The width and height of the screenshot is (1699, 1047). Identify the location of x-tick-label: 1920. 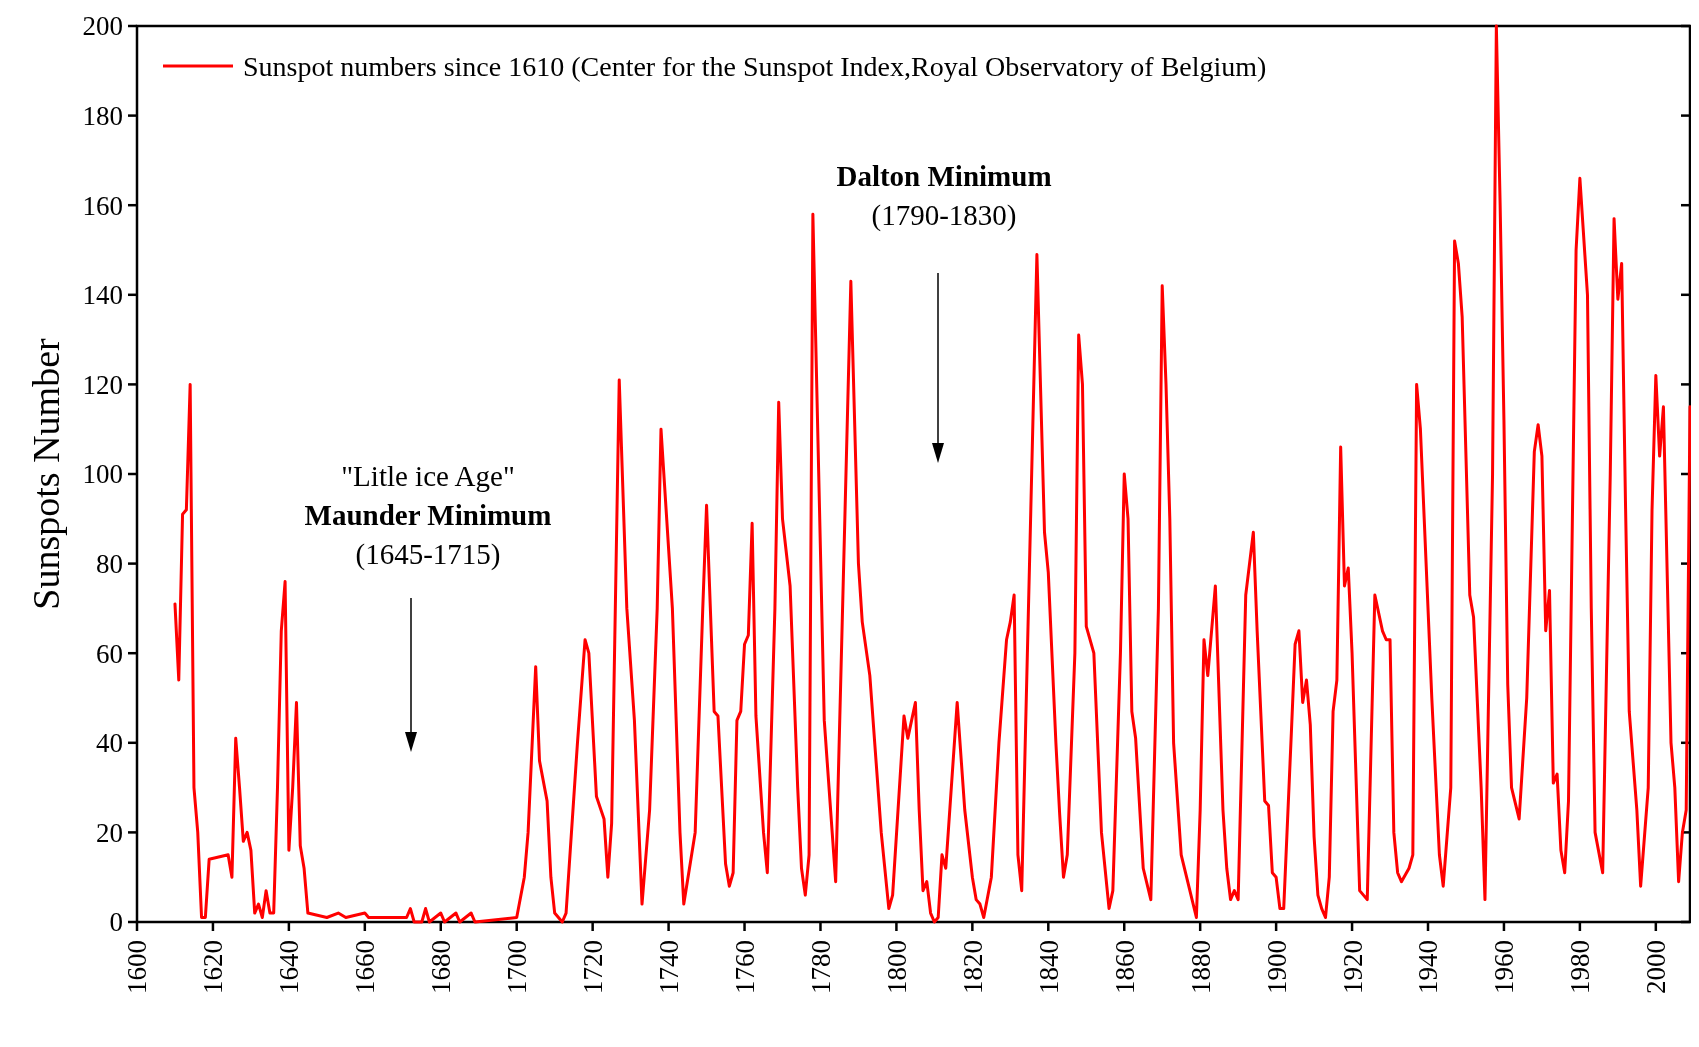
(1352, 967).